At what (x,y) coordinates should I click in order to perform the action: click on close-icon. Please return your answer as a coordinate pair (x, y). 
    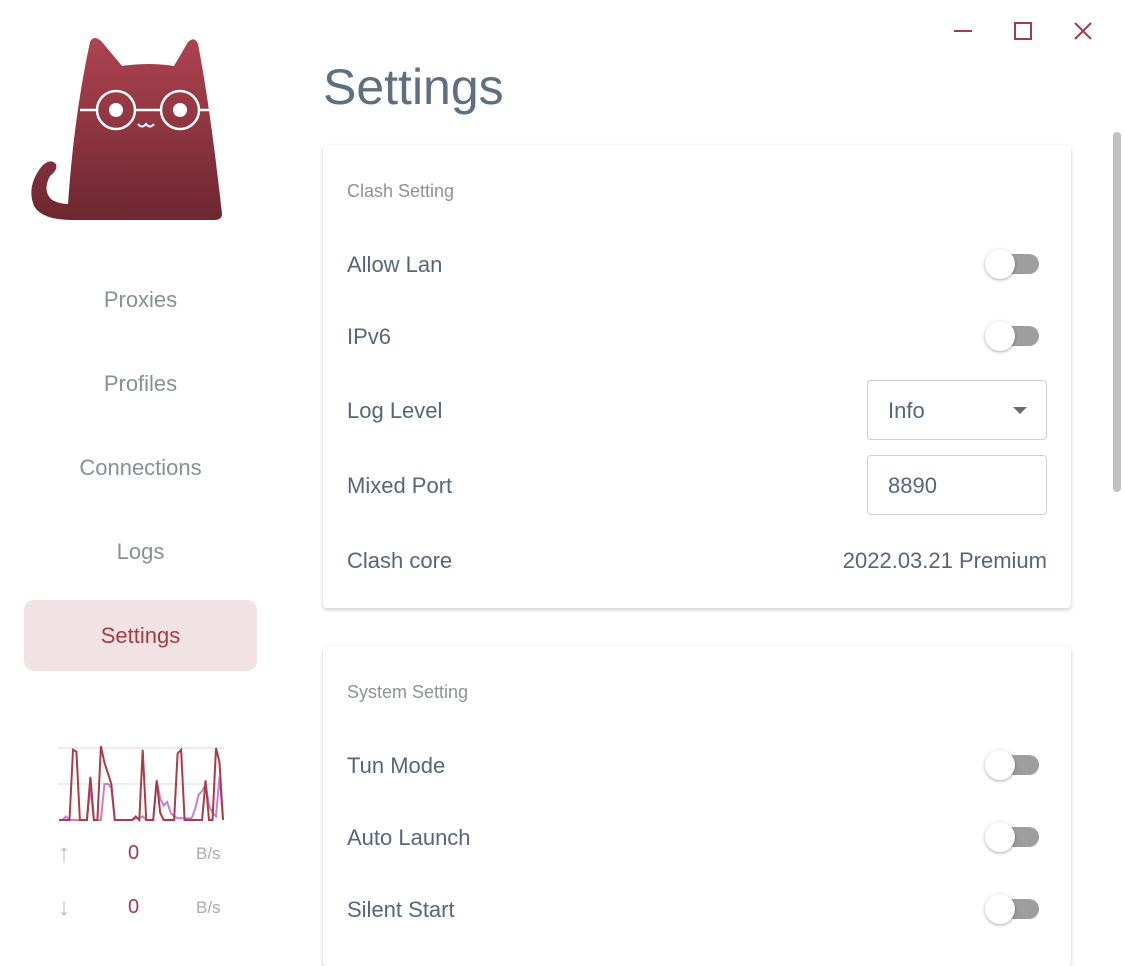
    Looking at the image, I should click on (1083, 31).